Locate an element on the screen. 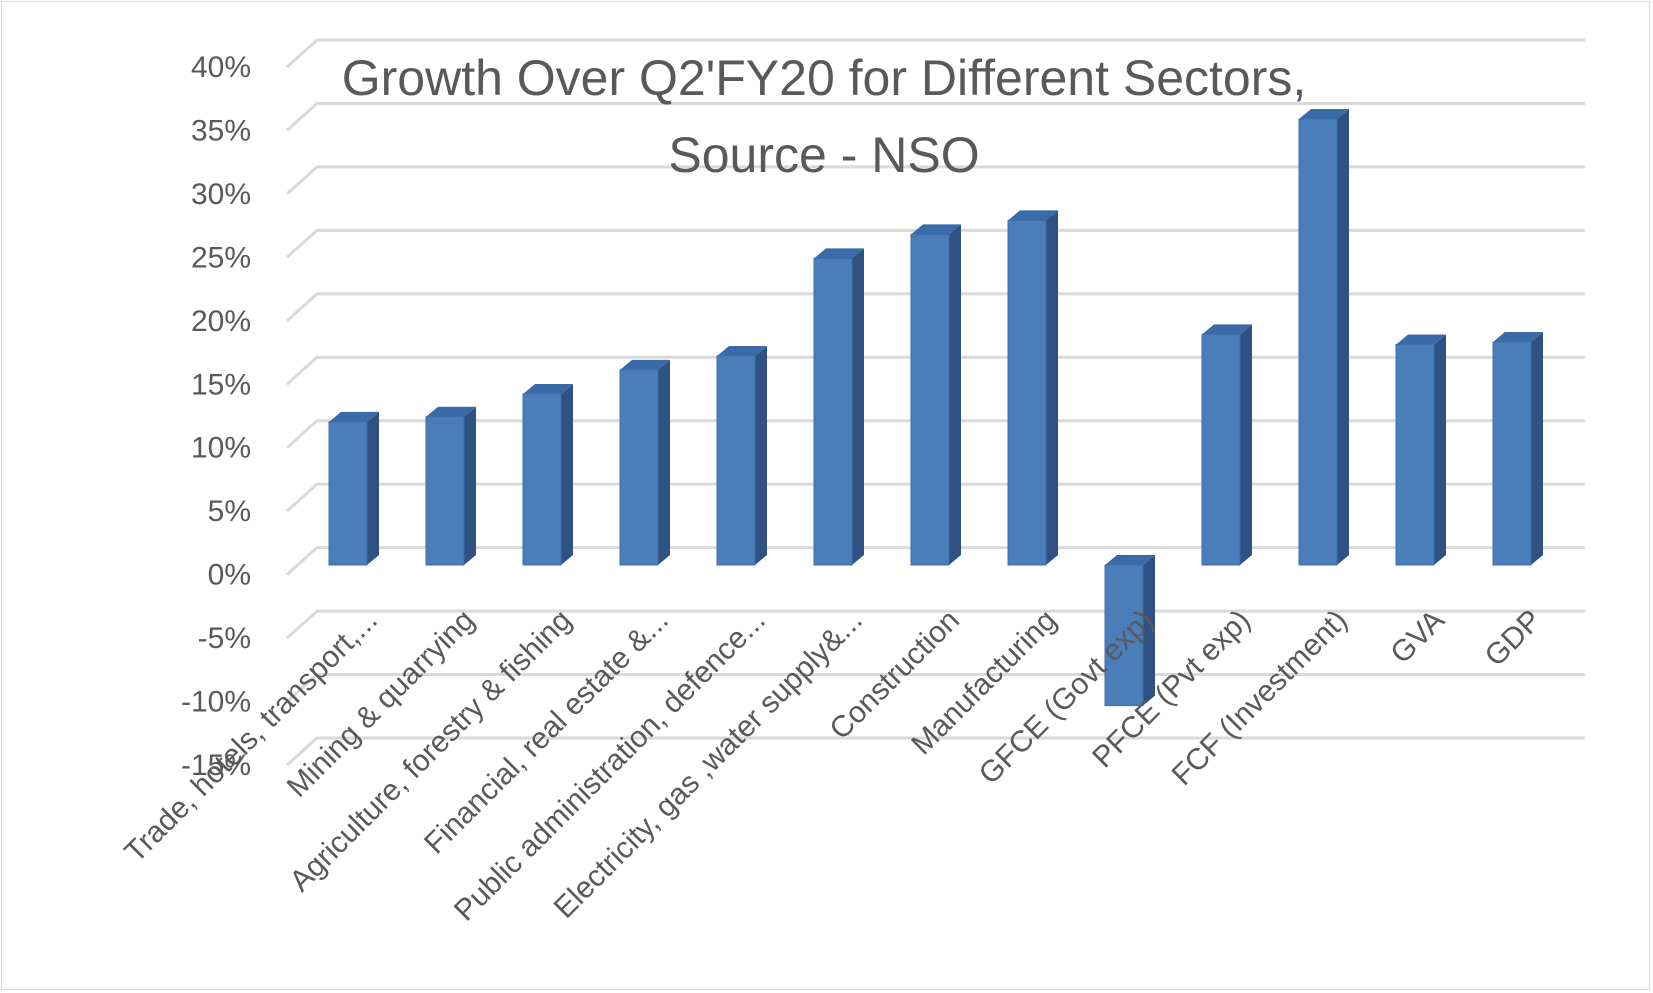 The width and height of the screenshot is (1653, 993). y-tick-label: 35% is located at coordinates (221, 130).